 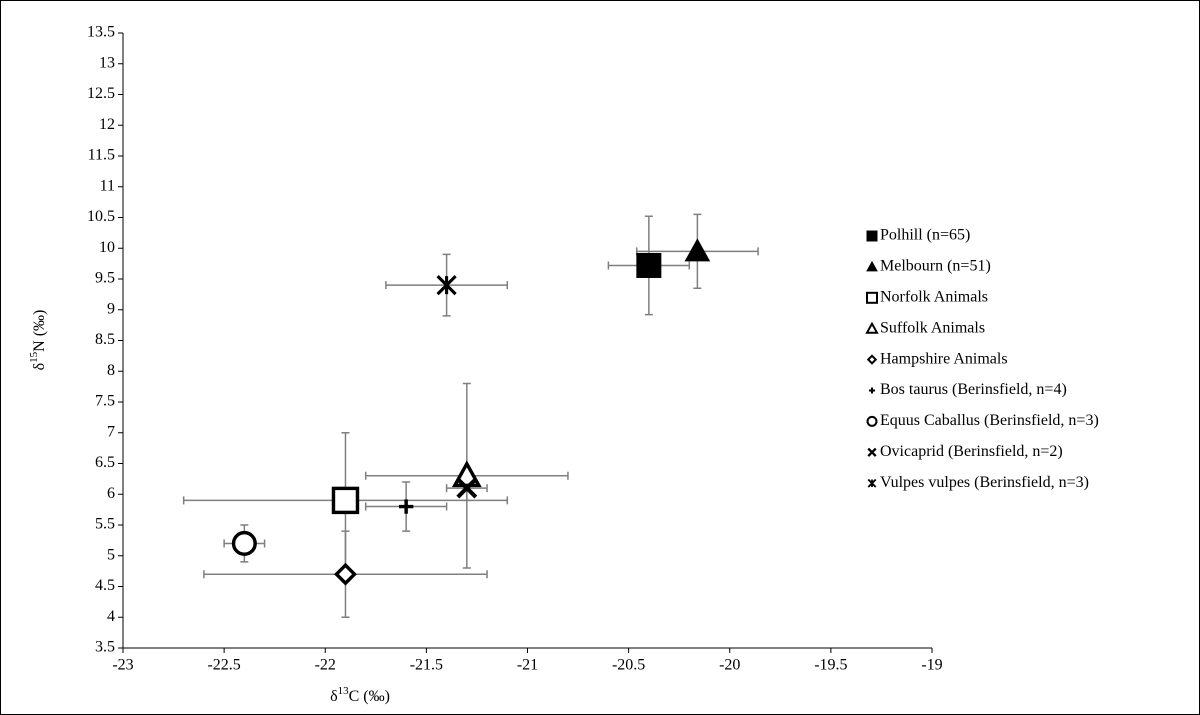 What do you see at coordinates (107, 124) in the screenshot?
I see `y-tick-label: 12` at bounding box center [107, 124].